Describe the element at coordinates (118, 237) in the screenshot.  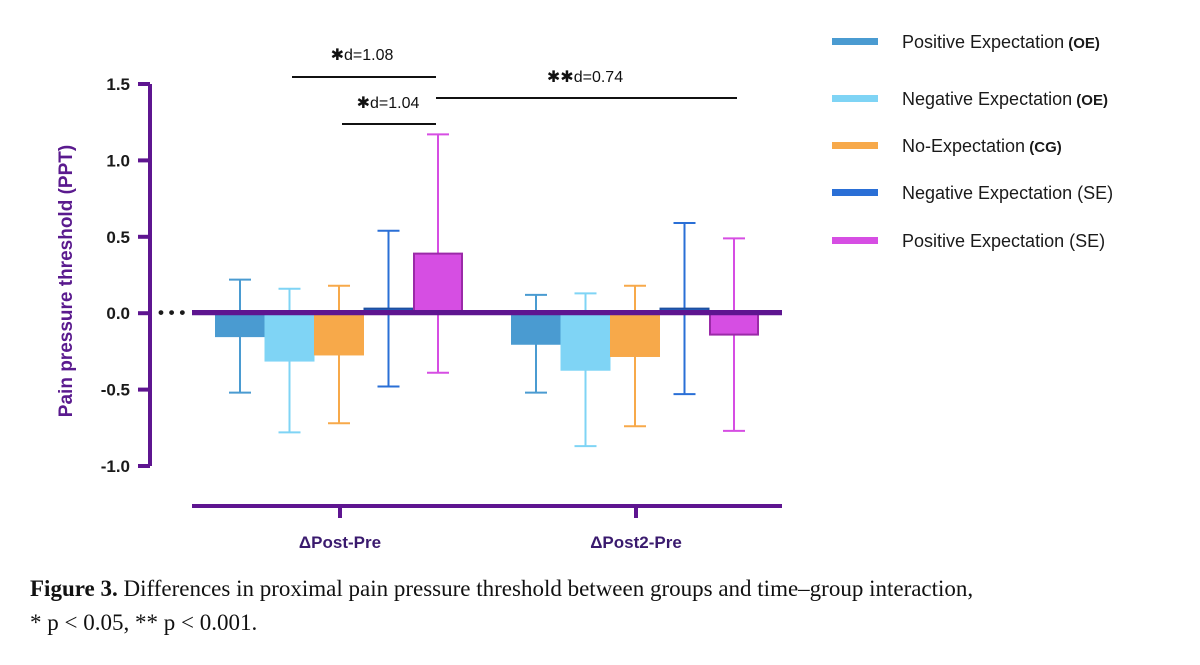
I see `y-tick-label: 0.5` at that location.